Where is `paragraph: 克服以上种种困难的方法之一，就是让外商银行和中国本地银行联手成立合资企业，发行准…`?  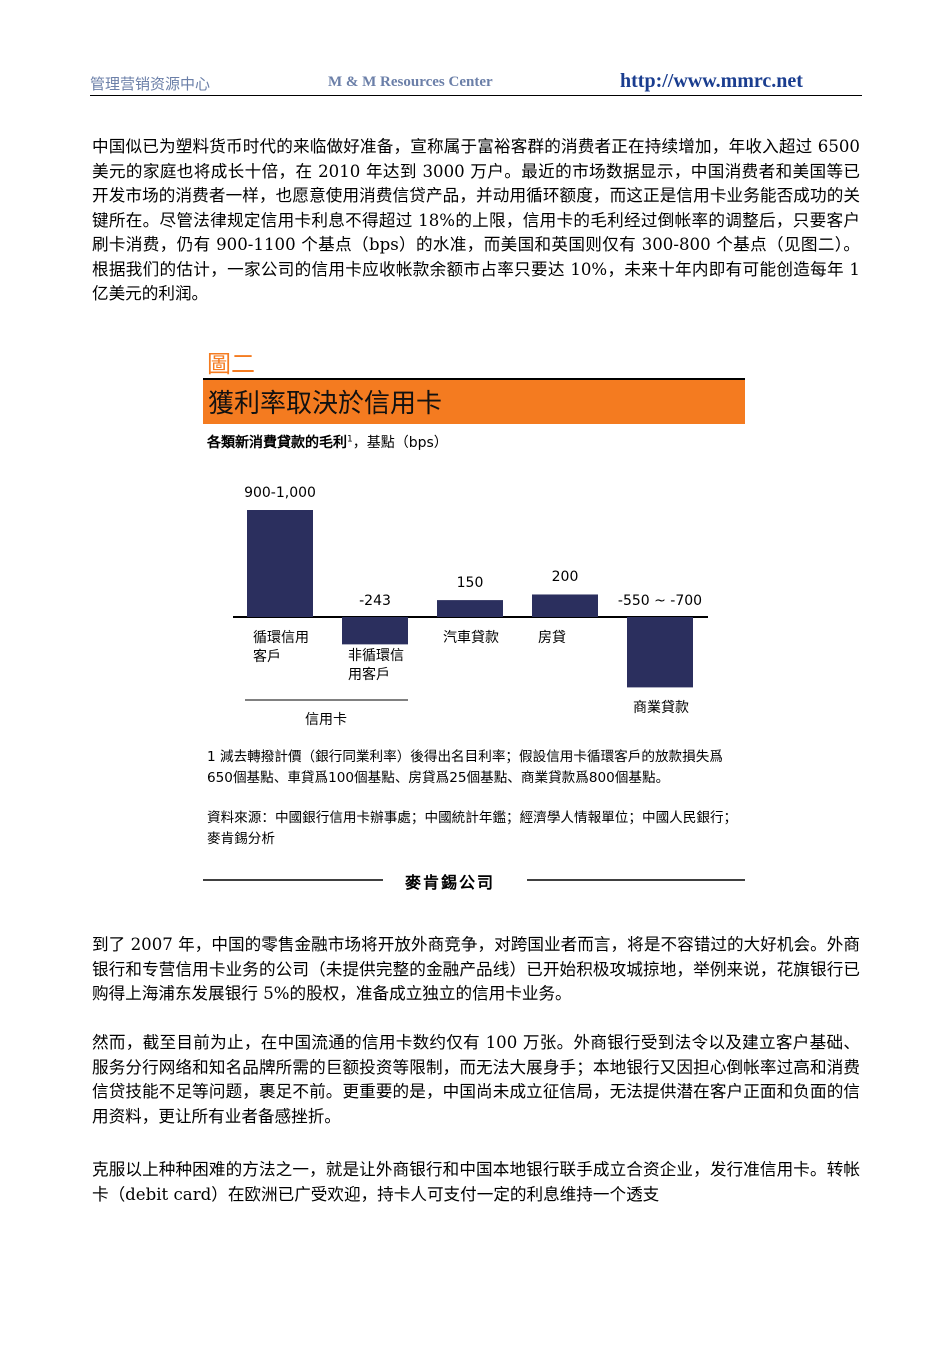 paragraph: 克服以上种种困难的方法之一，就是让外商银行和中国本地银行联手成立合资企业，发行准… is located at coordinates (476, 1182).